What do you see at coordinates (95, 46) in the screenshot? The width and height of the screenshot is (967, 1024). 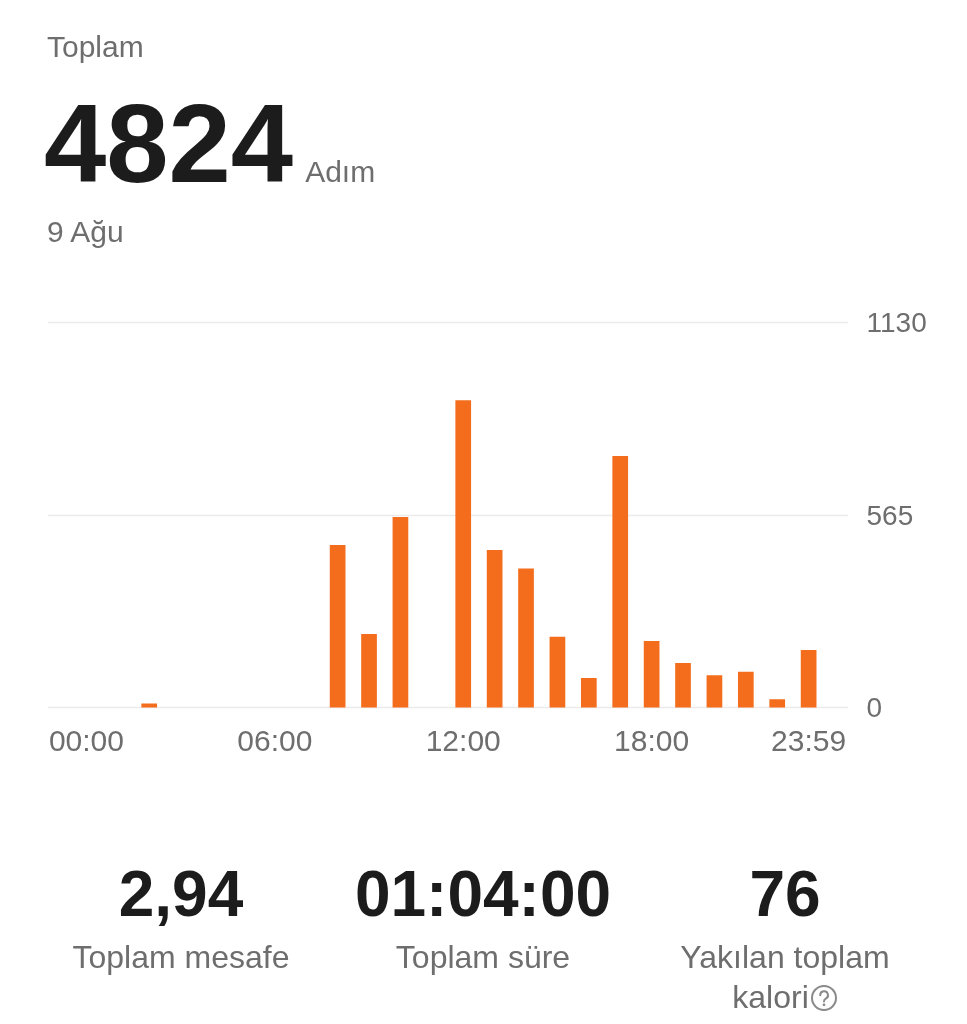 I see `chart-title: Toplam` at bounding box center [95, 46].